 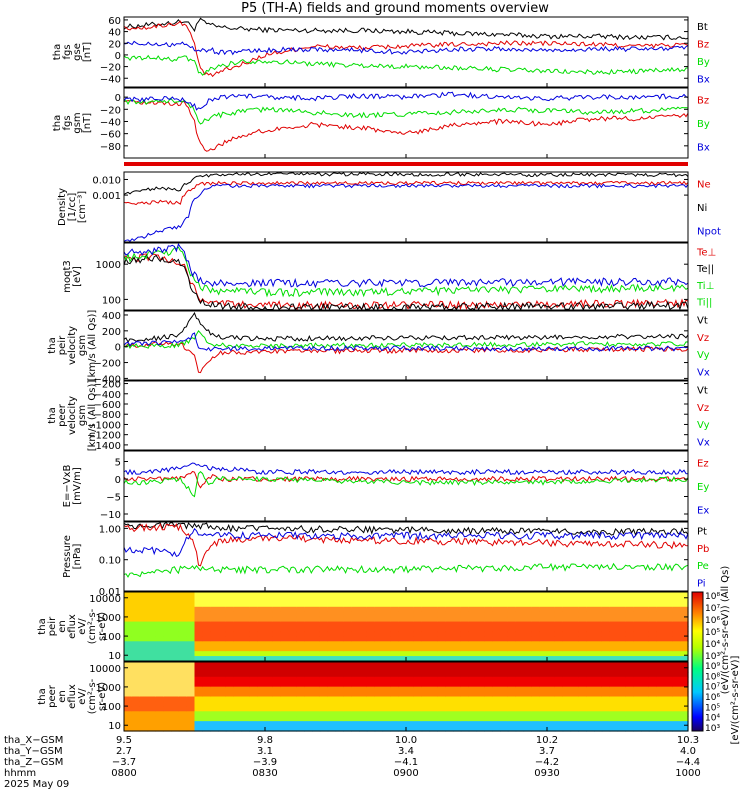 I want to click on spectrogram-peir_spec, so click(x=406, y=627).